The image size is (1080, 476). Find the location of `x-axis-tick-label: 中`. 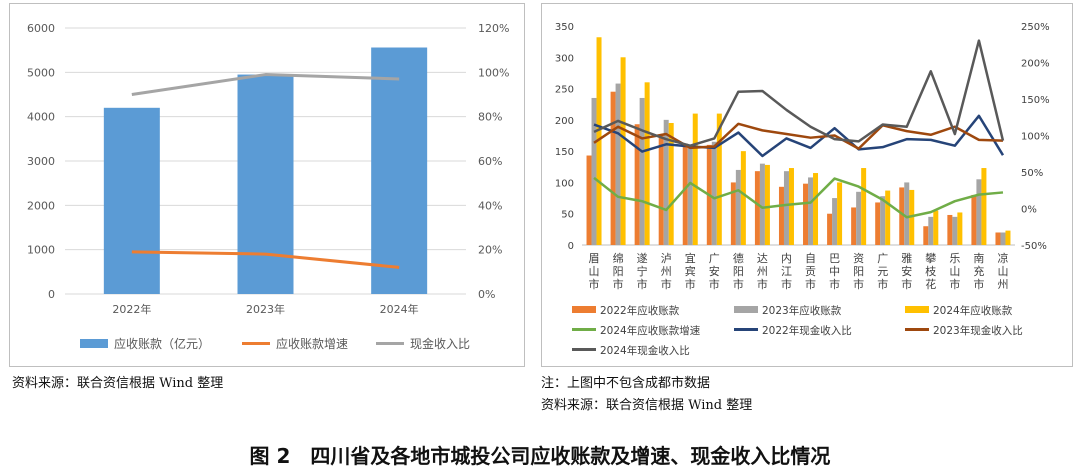

x-axis-tick-label: 中 is located at coordinates (834, 271).